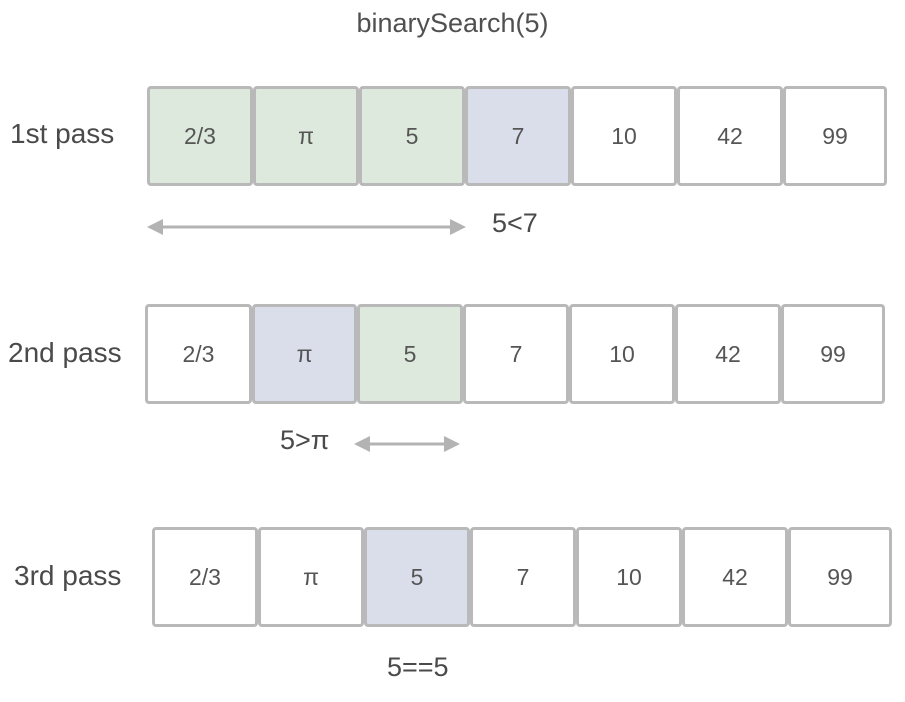 The height and width of the screenshot is (702, 905). Describe the element at coordinates (68, 575) in the screenshot. I see `pass-label-3: 3rd pass` at that location.